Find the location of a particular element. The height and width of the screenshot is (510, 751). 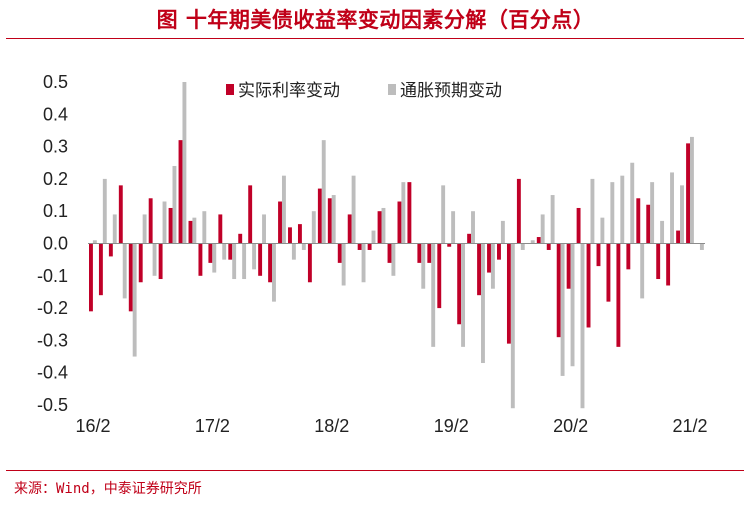

y-tick-label: -0.3 is located at coordinates (52, 340).